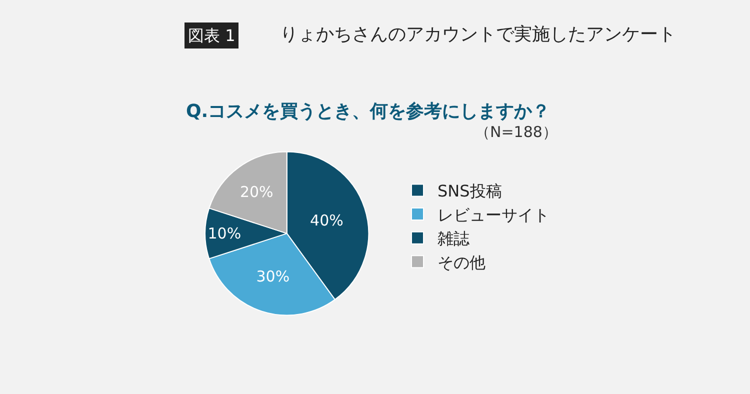 The image size is (750, 394). What do you see at coordinates (225, 233) in the screenshot?
I see `data-label: 10%` at bounding box center [225, 233].